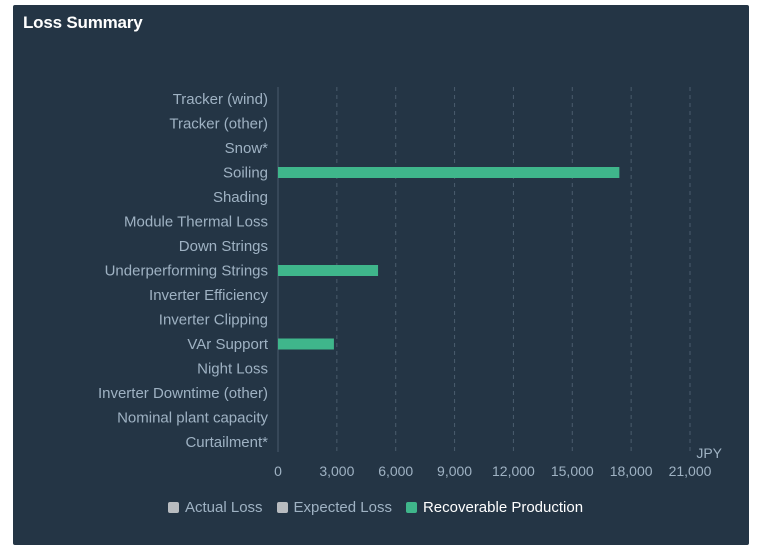  What do you see at coordinates (278, 471) in the screenshot?
I see `x-tick-label: 0` at bounding box center [278, 471].